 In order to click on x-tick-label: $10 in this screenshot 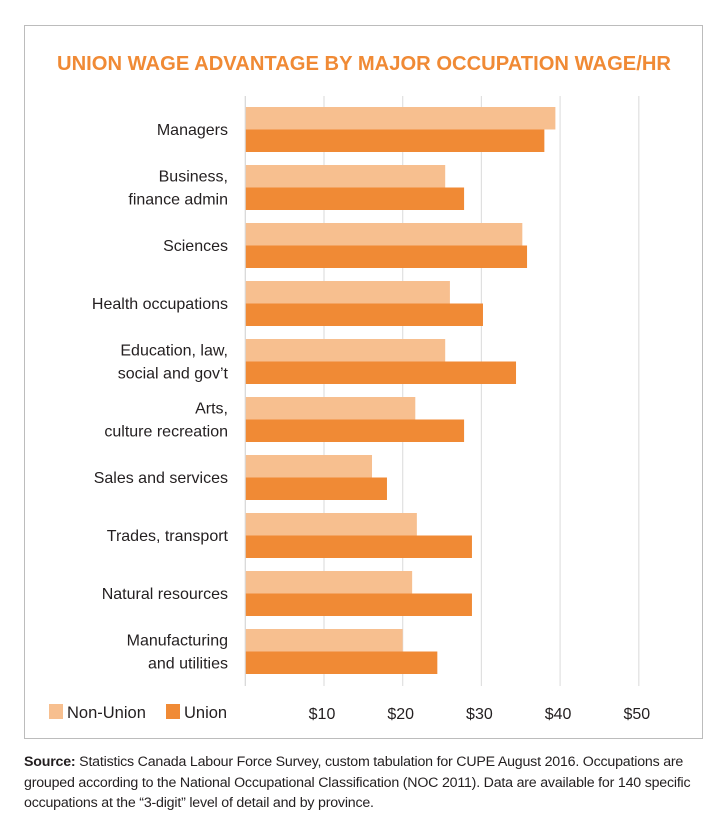, I will do `click(322, 714)`.